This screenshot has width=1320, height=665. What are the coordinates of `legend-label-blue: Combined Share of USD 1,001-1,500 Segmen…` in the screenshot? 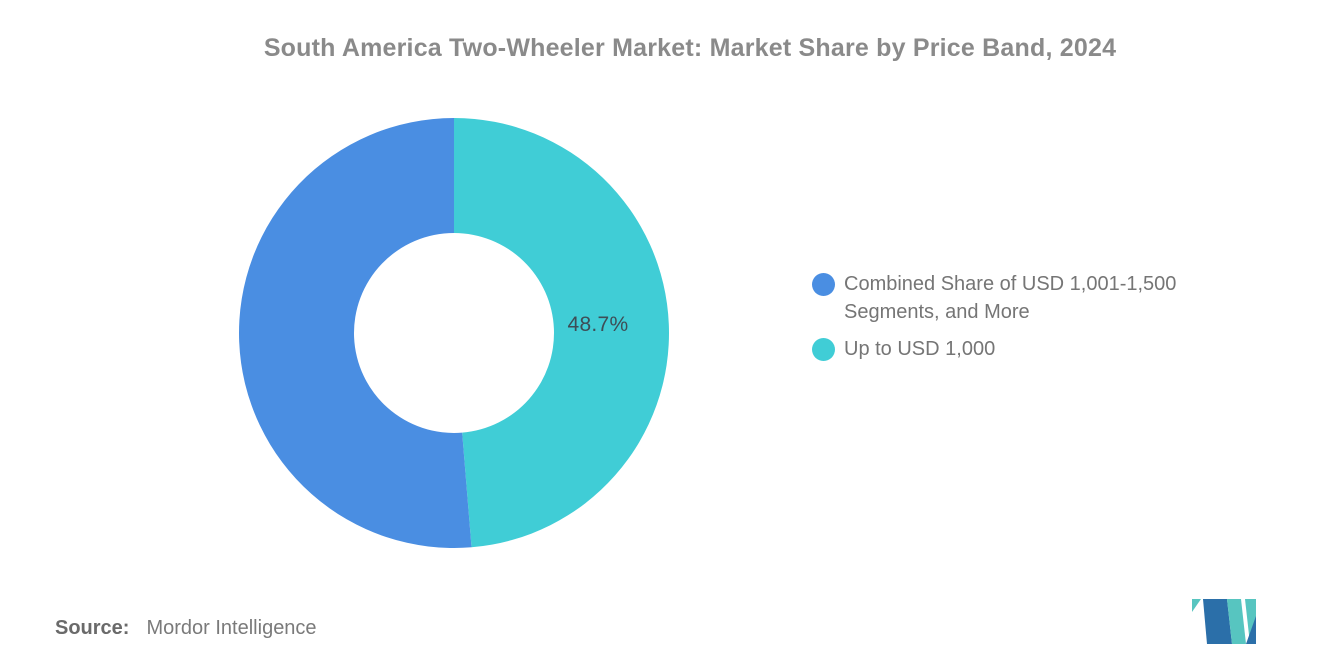 It's located at (1010, 298).